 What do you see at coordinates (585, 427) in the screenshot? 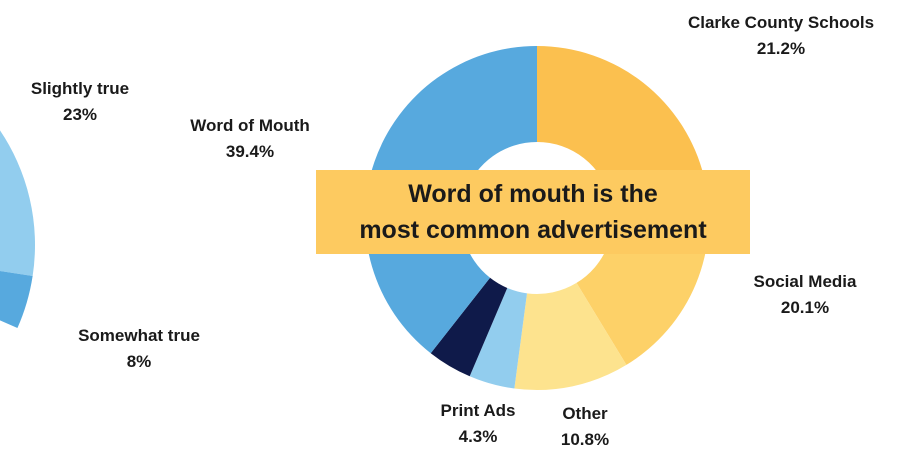
I see `slice-label-other: Other 10.8%` at bounding box center [585, 427].